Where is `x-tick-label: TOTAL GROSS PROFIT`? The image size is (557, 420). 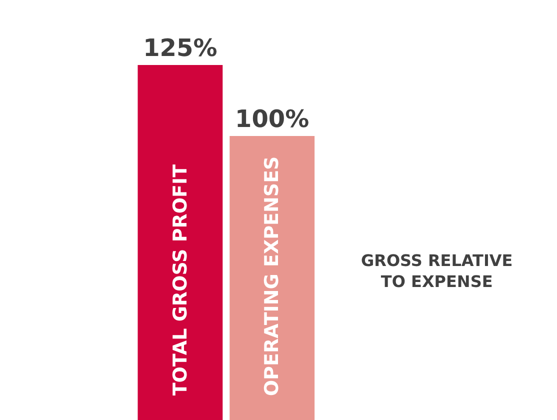 x-tick-label: TOTAL GROSS PROFIT is located at coordinates (181, 280).